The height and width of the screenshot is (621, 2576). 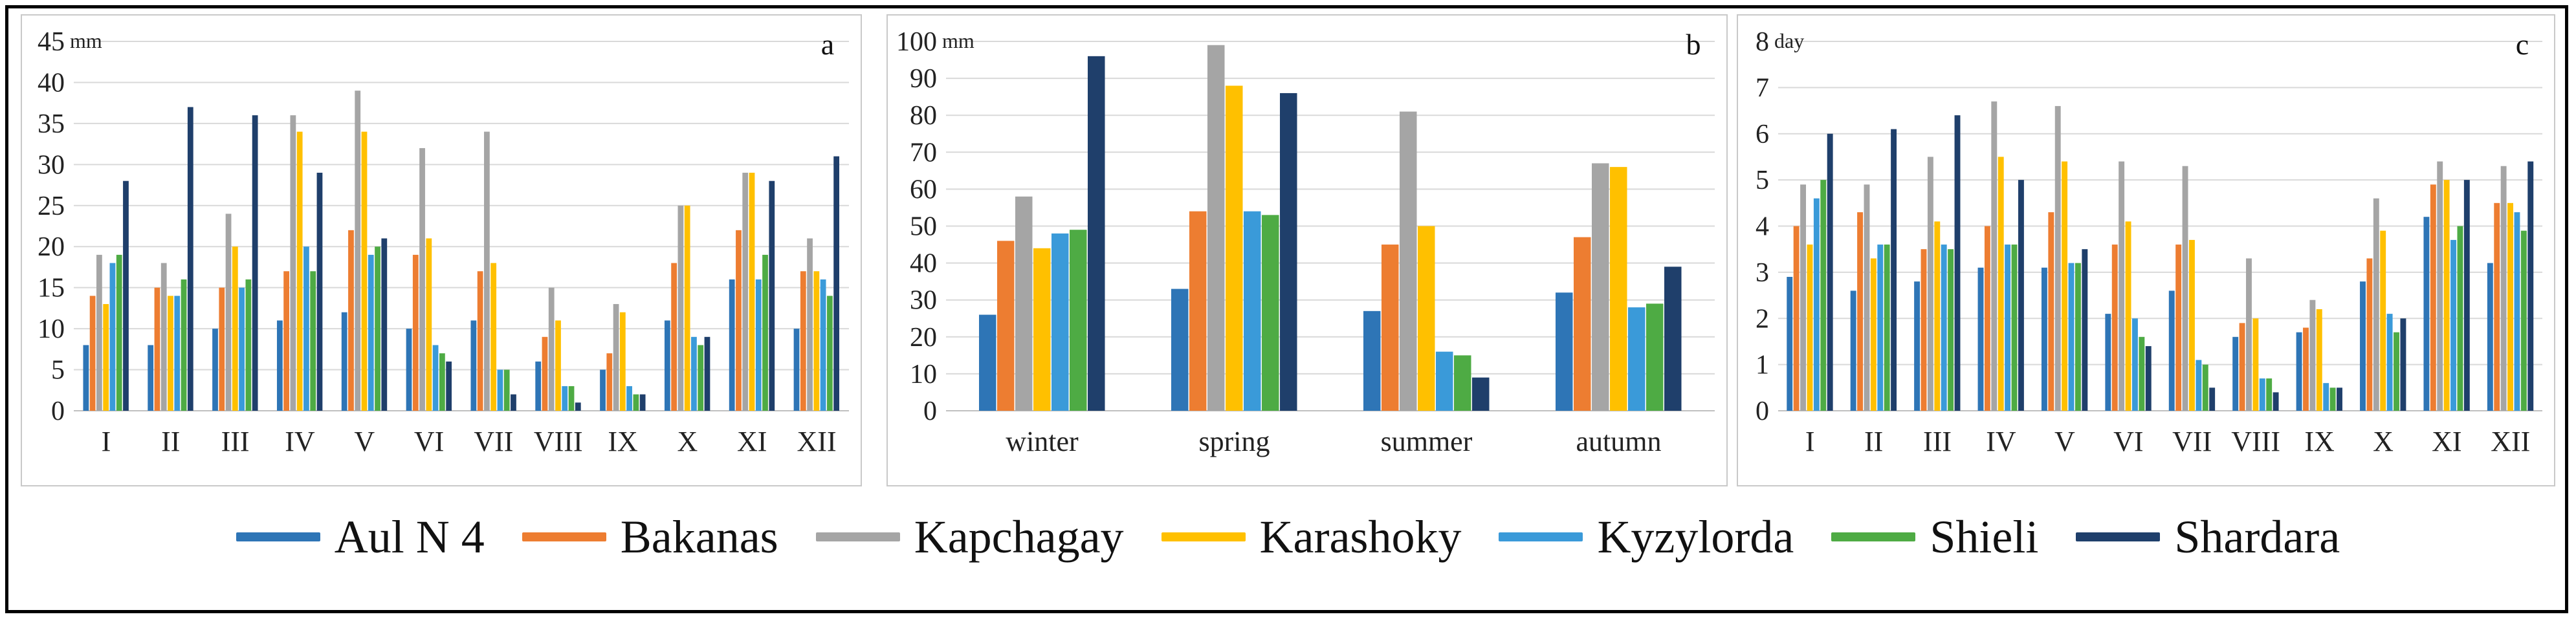 What do you see at coordinates (2256, 441) in the screenshot?
I see `x-tick-label: VIII` at bounding box center [2256, 441].